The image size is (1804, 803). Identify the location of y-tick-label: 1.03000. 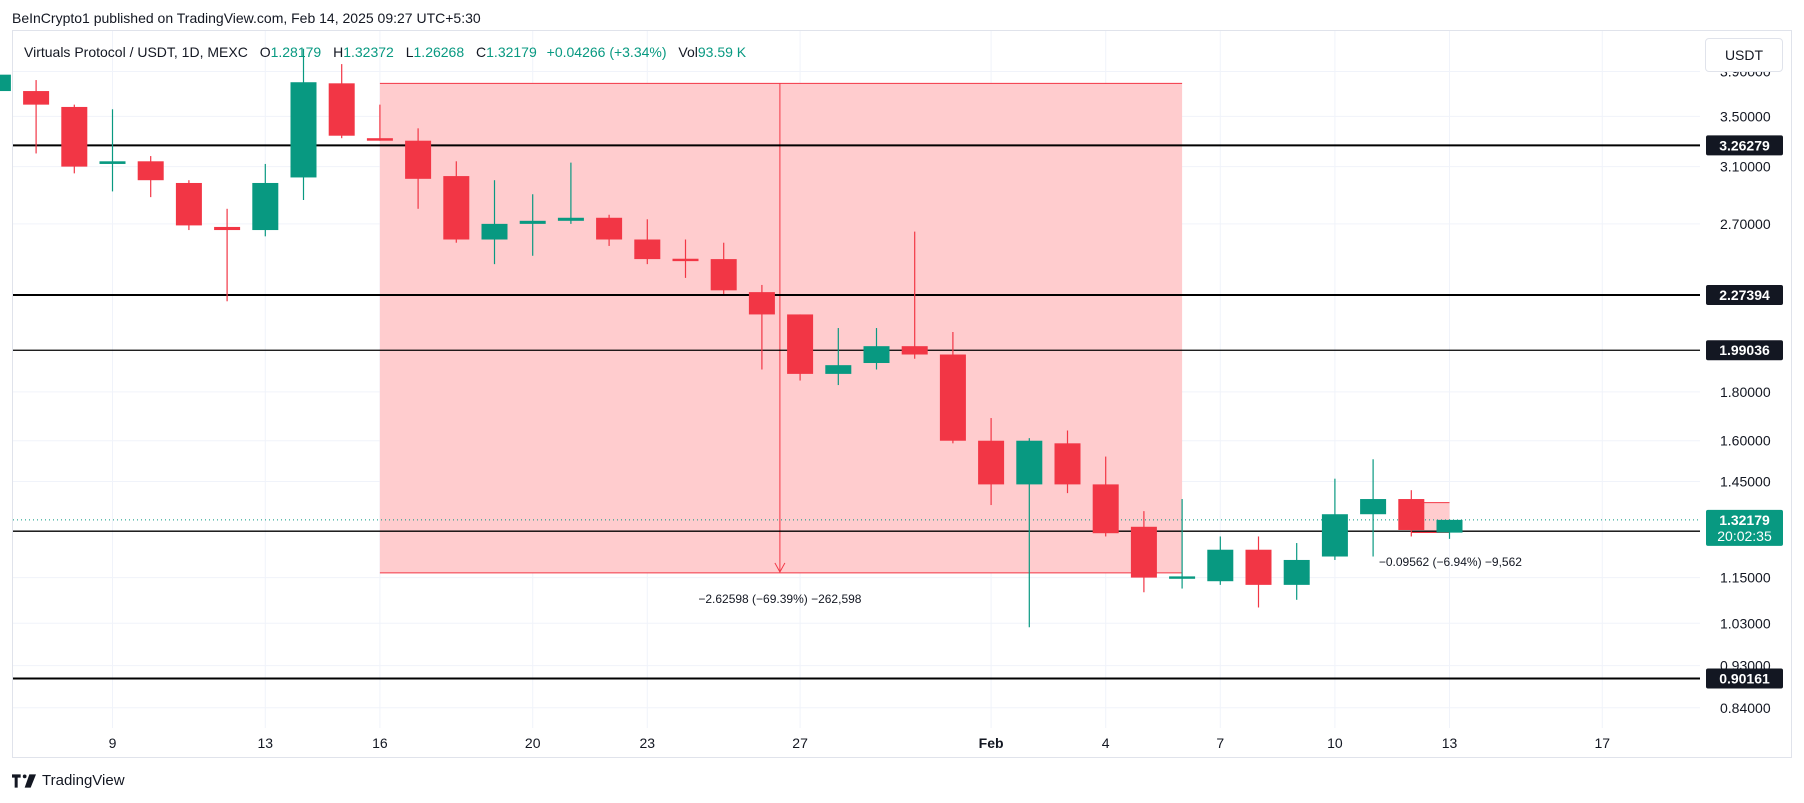
(1745, 623).